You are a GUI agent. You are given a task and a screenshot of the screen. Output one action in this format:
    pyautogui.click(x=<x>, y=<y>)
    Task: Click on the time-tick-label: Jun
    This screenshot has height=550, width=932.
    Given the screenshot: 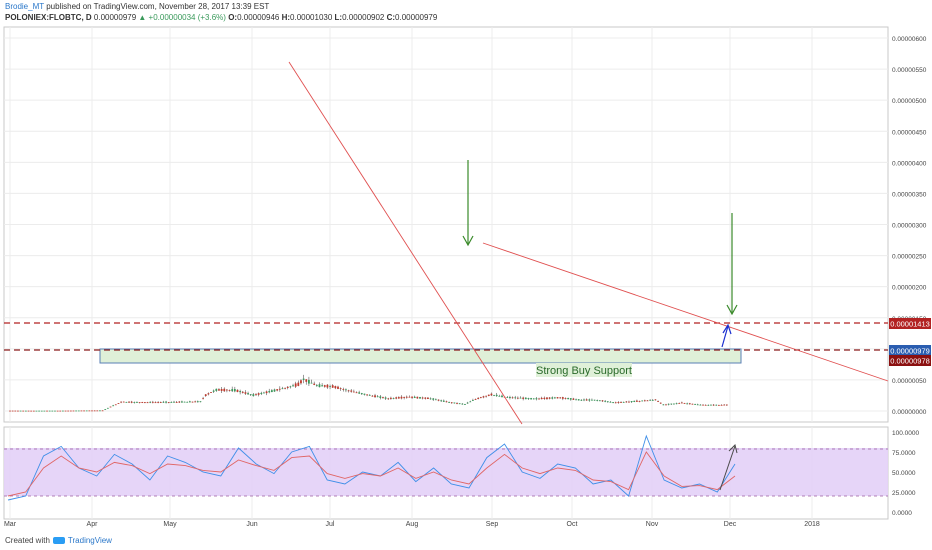 What is the action you would take?
    pyautogui.click(x=251, y=524)
    